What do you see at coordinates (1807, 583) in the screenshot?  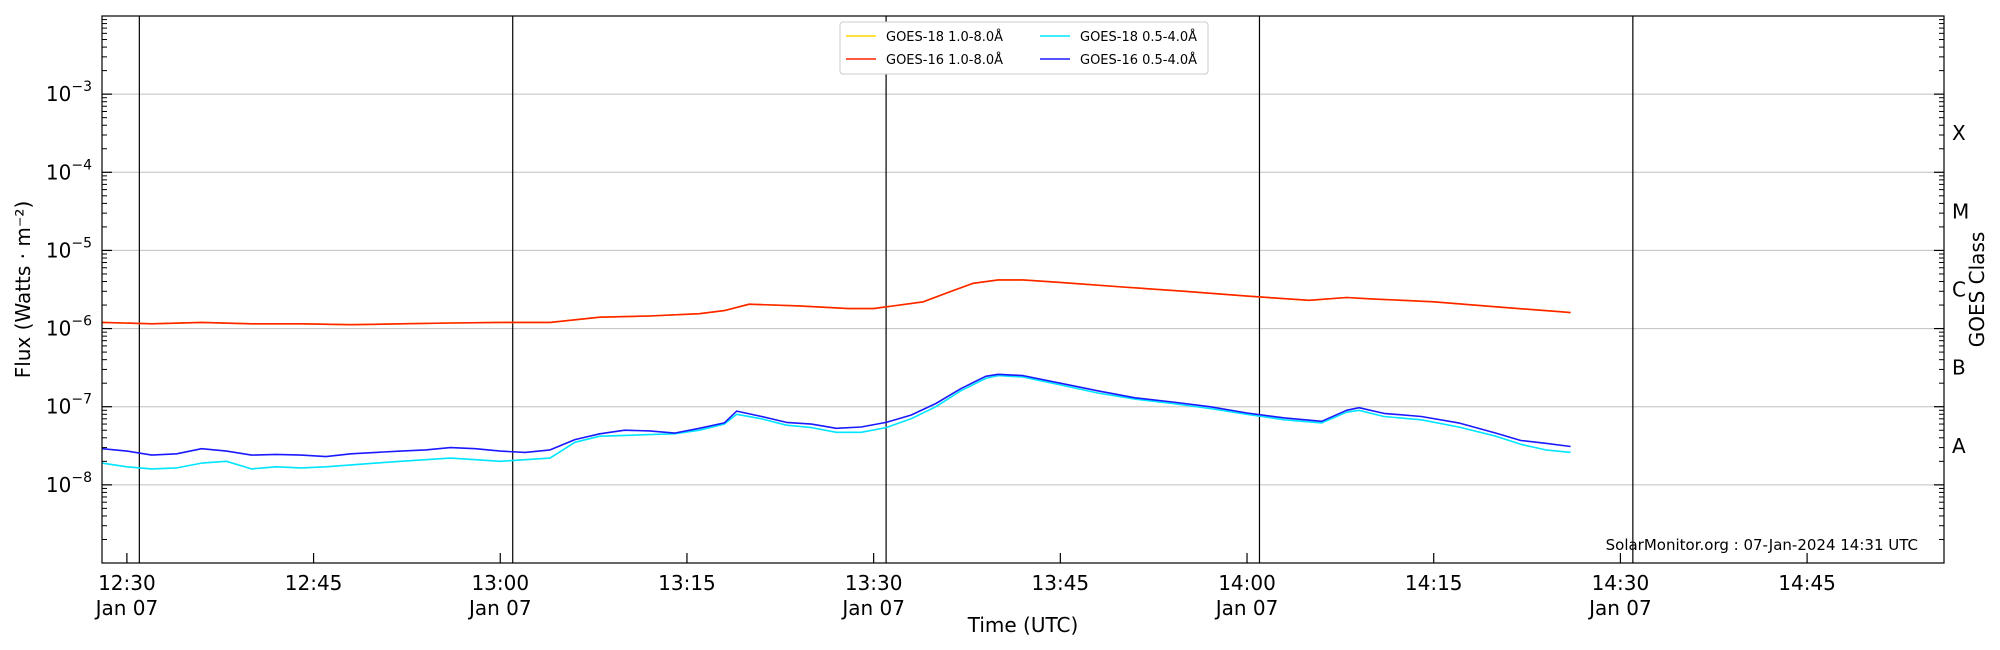 I see `x-tick-label: 14:45` at bounding box center [1807, 583].